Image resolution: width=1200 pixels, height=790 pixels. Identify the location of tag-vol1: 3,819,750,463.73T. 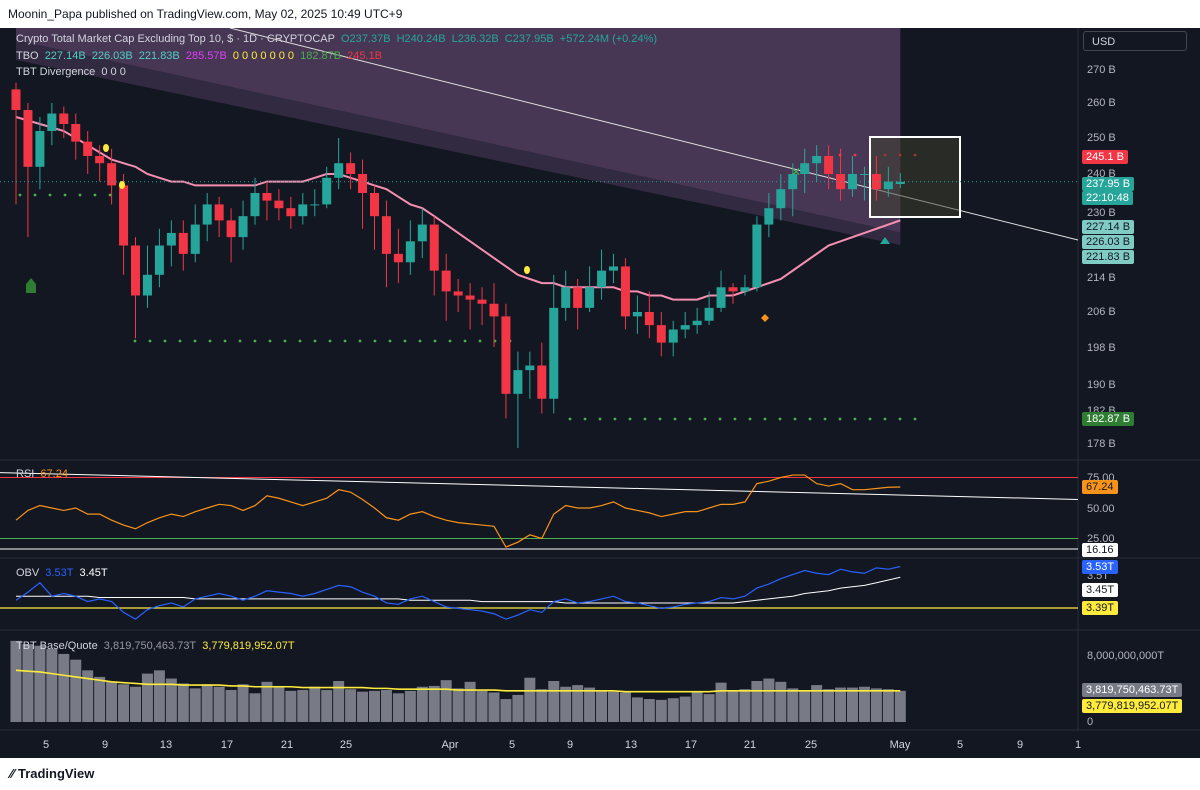
(1132, 690).